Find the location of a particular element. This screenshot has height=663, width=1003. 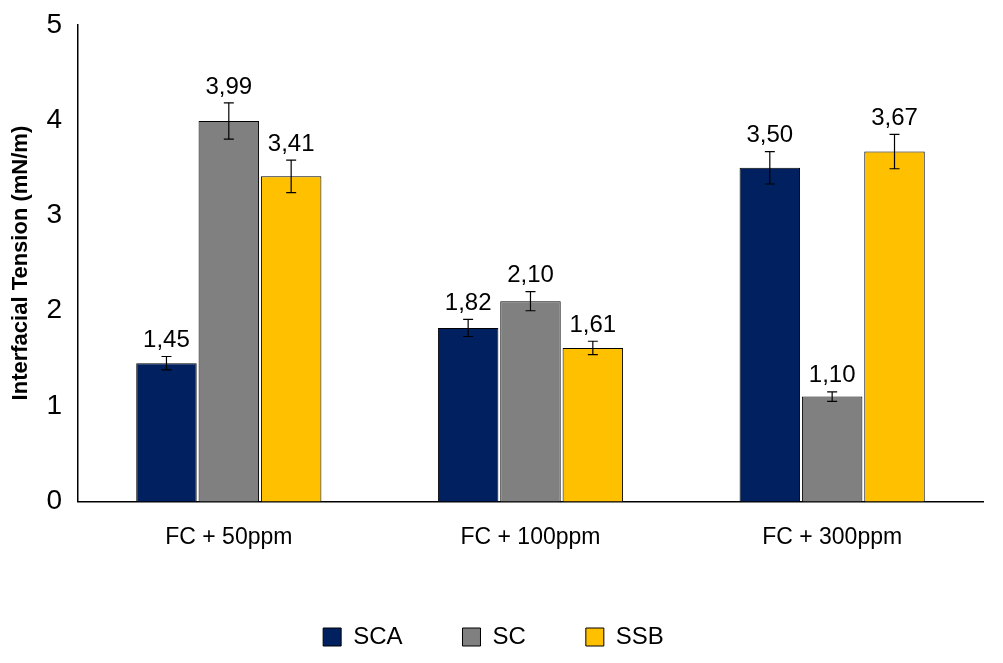

data-label: 1,45 is located at coordinates (166, 339).